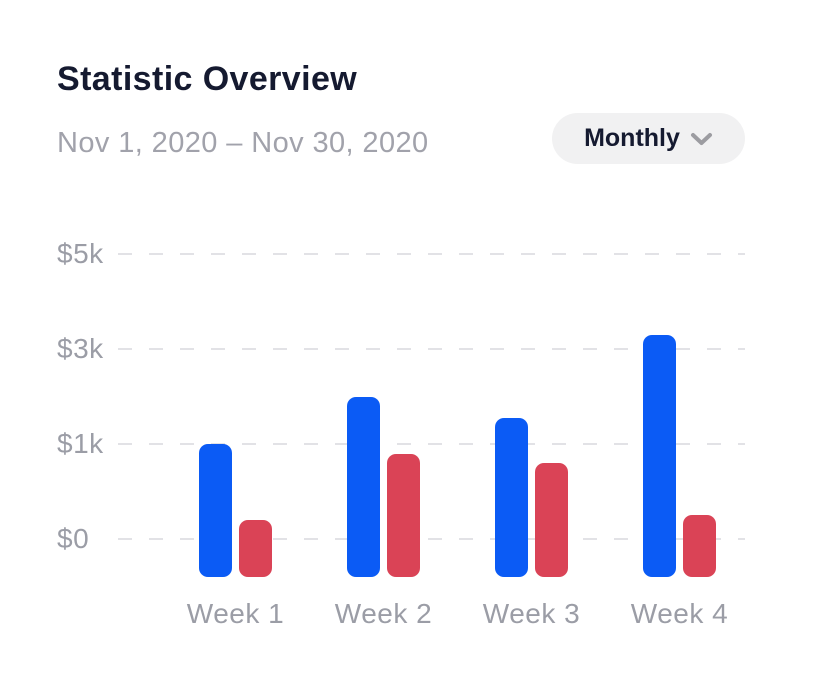  Describe the element at coordinates (73, 538) in the screenshot. I see `y-axis-label: $0` at that location.